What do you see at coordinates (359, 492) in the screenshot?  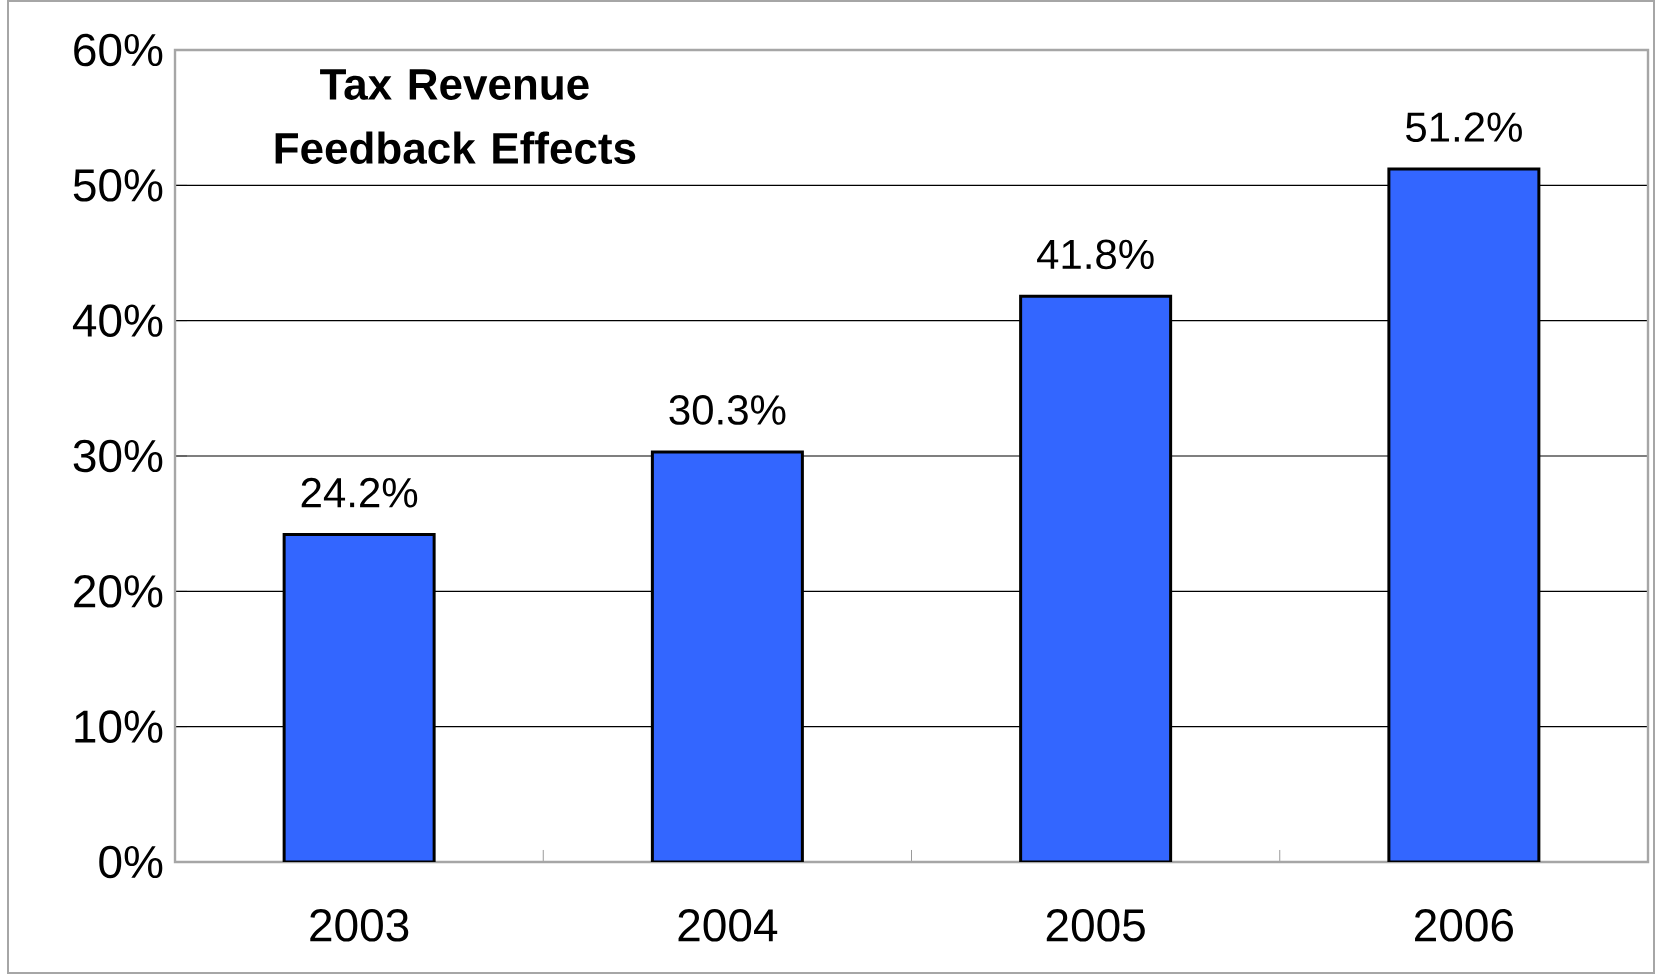 I see `data-label: 24.2%` at bounding box center [359, 492].